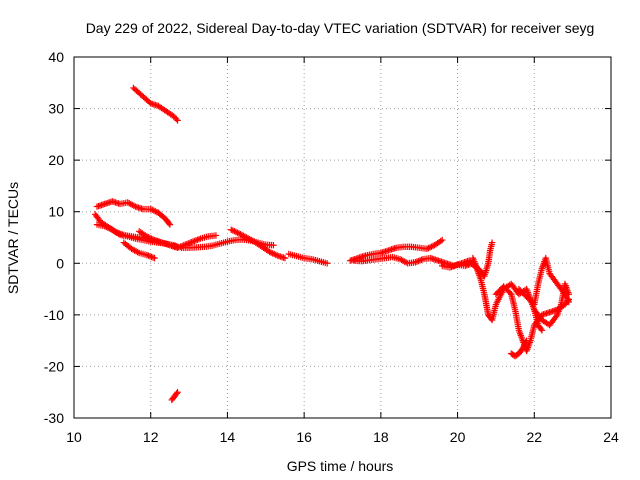  Describe the element at coordinates (611, 437) in the screenshot. I see `x-tick-label: 24` at that location.